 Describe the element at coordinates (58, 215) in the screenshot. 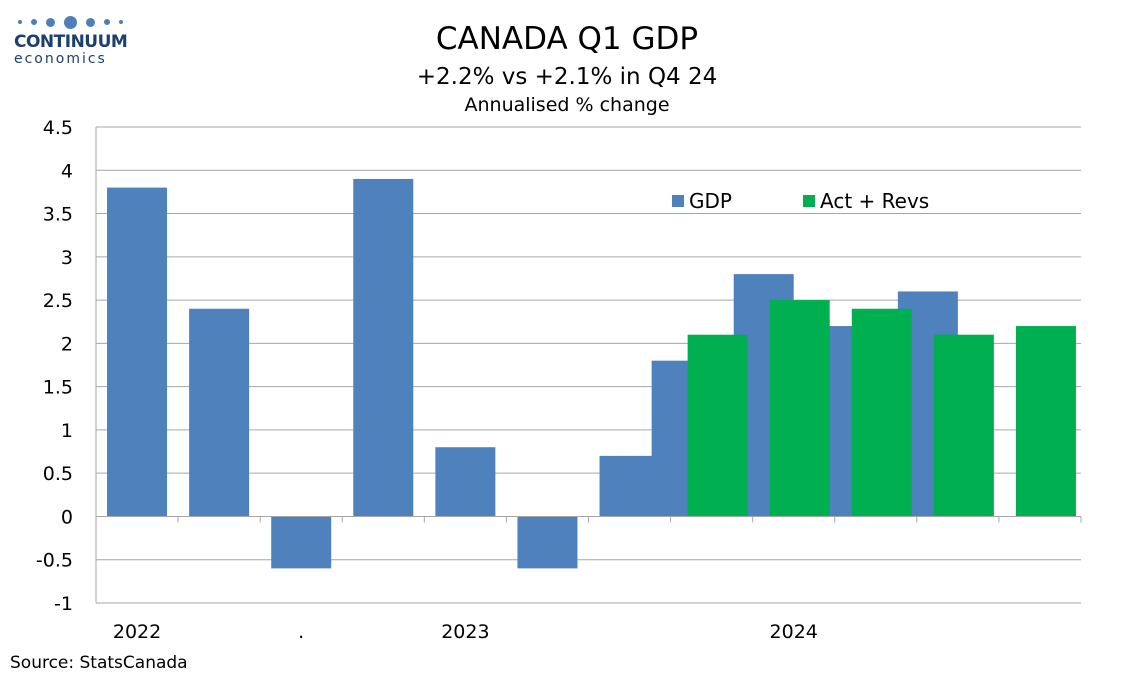

I see `y-tick-label: 3.5` at that location.